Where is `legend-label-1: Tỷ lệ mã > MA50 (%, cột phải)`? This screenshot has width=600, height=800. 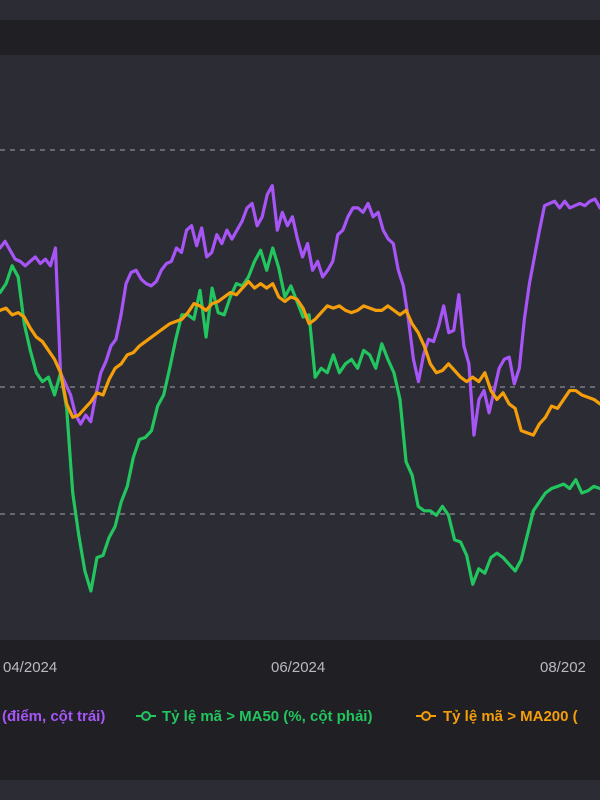 legend-label-1: Tỷ lệ mã > MA50 (%, cột phải) is located at coordinates (267, 716).